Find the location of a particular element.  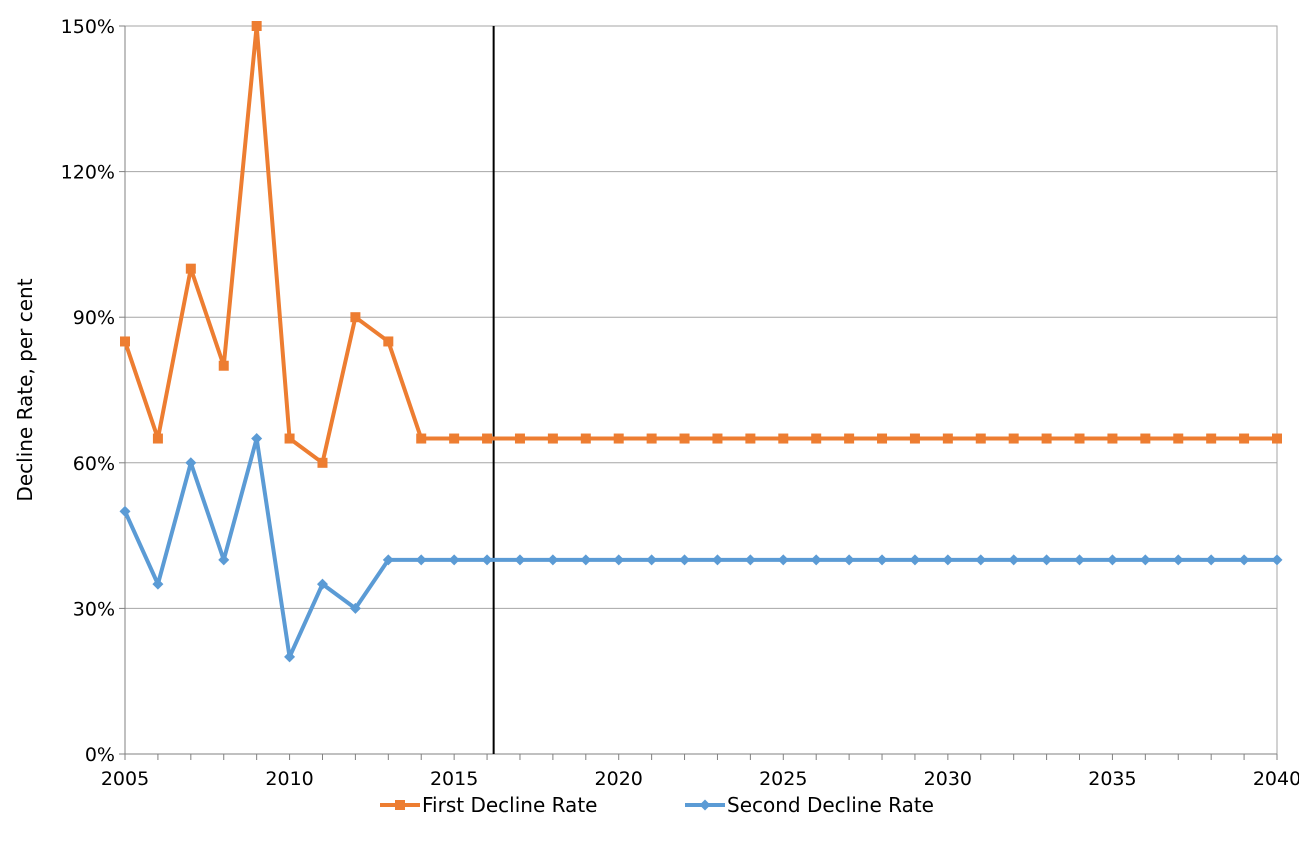

x-tick-label-2: 2015 is located at coordinates (454, 779).